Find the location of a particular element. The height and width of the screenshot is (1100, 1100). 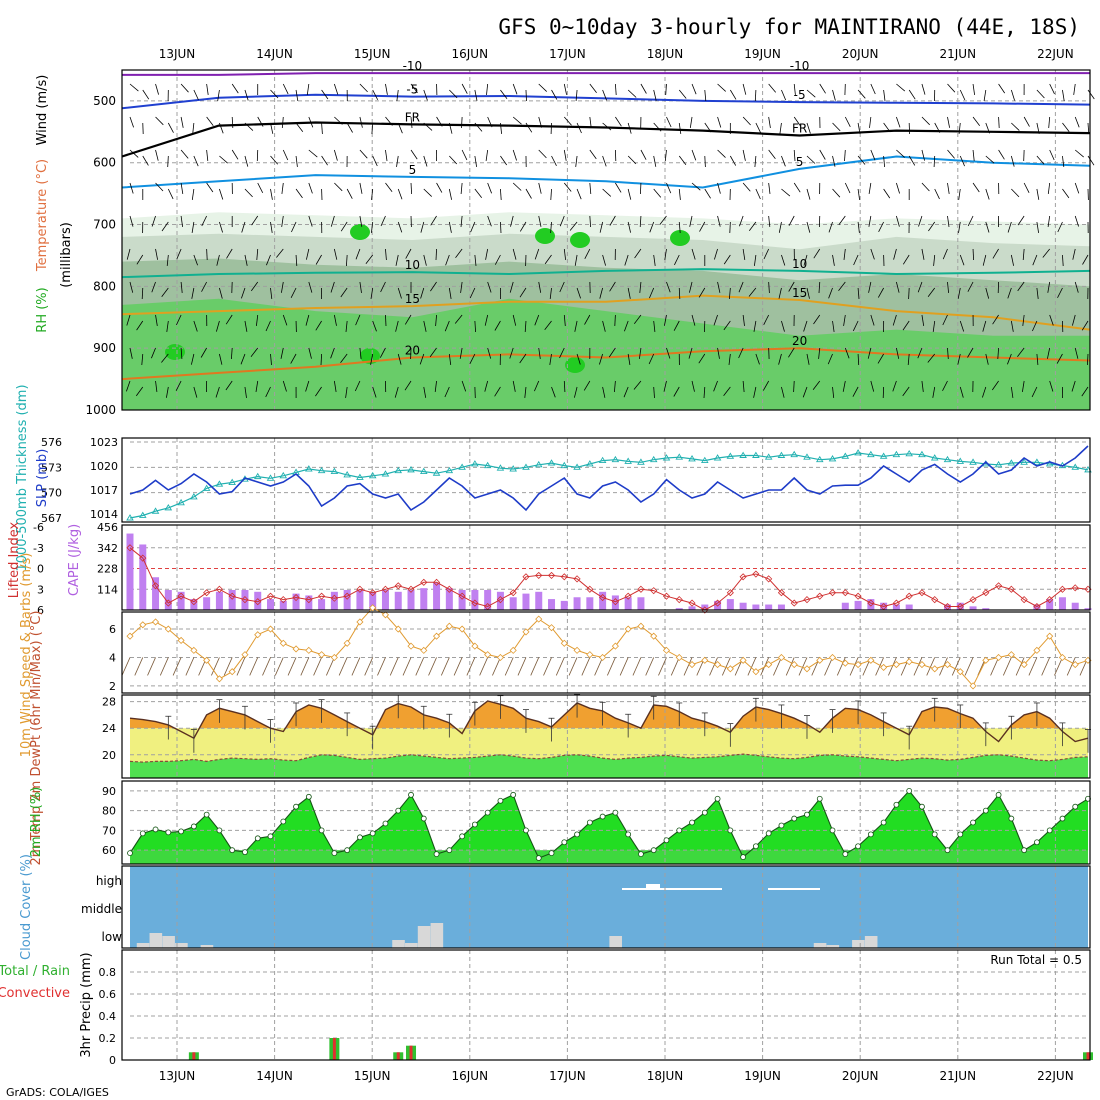

date-tick-bottom: 17JUN is located at coordinates (567, 1076).